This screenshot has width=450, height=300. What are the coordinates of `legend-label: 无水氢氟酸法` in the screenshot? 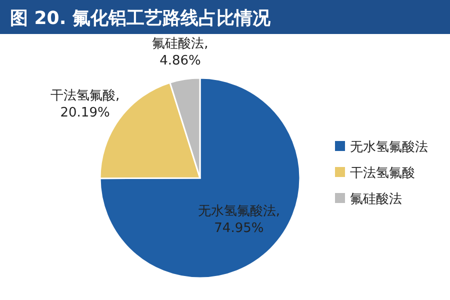 It's located at (389, 147).